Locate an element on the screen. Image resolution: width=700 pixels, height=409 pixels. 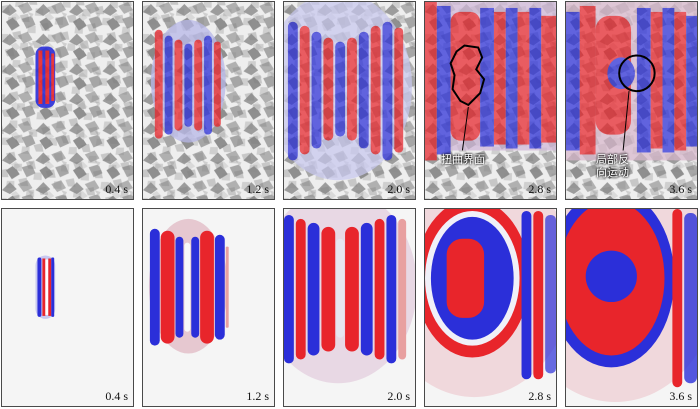
top-panel-1: 0.4 s is located at coordinates (67, 100).